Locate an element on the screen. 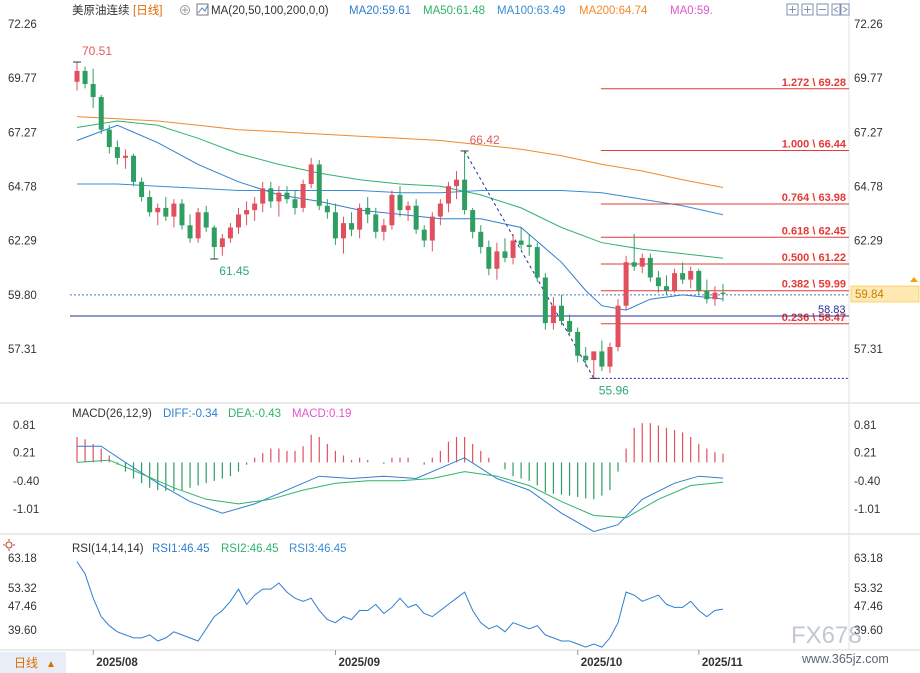  price-tick-left: 57.31 is located at coordinates (22, 350).